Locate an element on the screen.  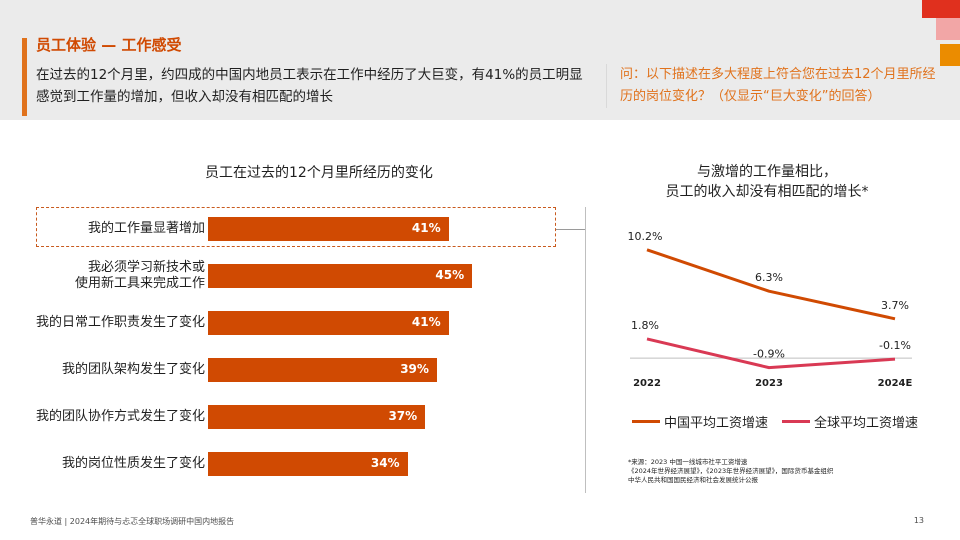
logo-block-pink is located at coordinates (948, 29).